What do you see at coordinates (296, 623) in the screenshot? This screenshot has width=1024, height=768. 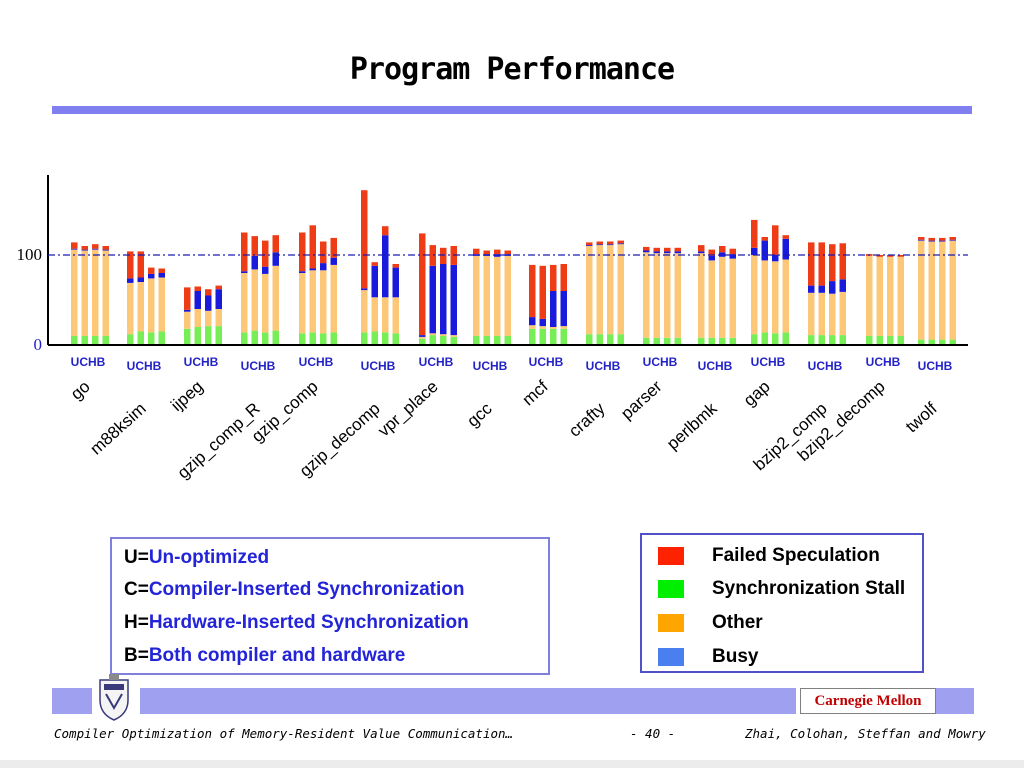 I see `key-item-h: H=Hardware-Inserted Synchronization` at bounding box center [296, 623].